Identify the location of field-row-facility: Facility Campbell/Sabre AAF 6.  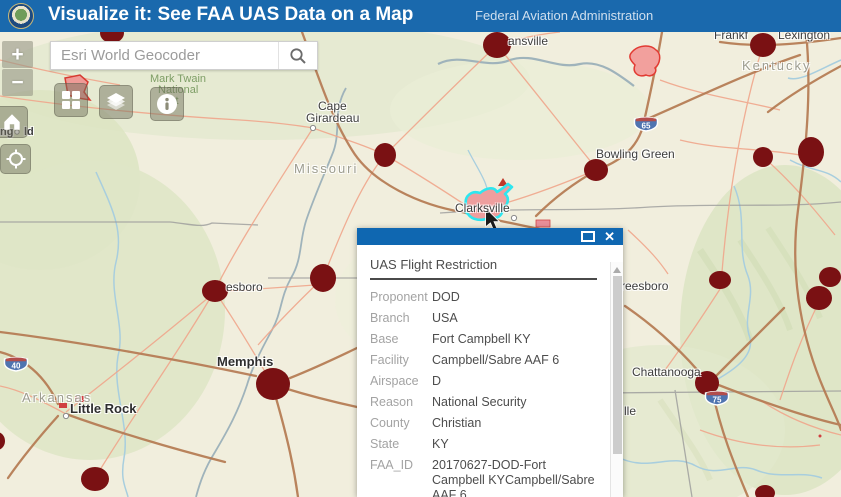
(483, 360).